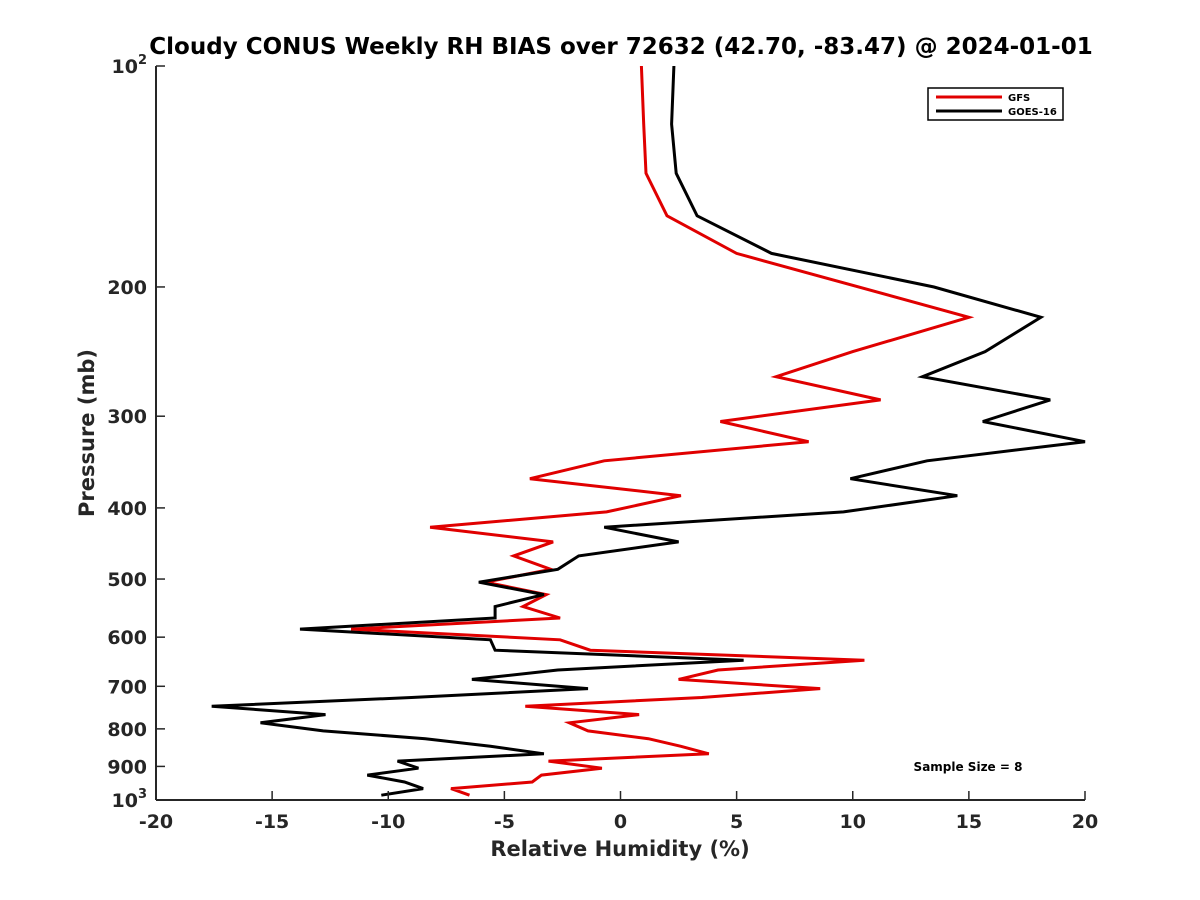 The height and width of the screenshot is (900, 1200). What do you see at coordinates (127, 767) in the screenshot?
I see `y-tick-label-8: 900` at bounding box center [127, 767].